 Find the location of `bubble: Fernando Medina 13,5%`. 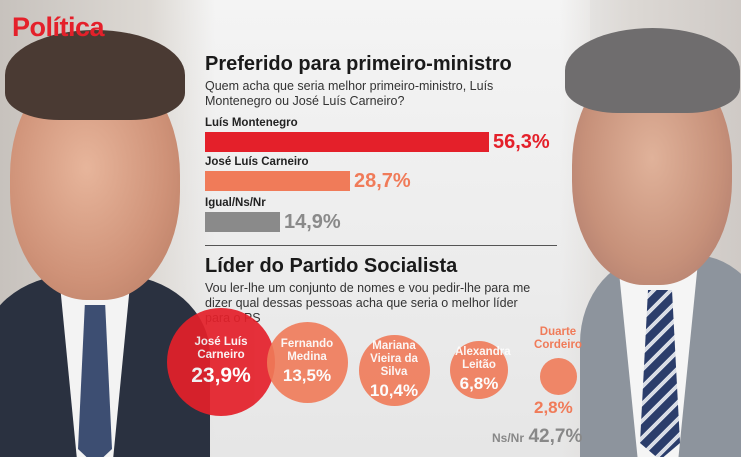

bubble: Fernando Medina 13,5% is located at coordinates (307, 362).